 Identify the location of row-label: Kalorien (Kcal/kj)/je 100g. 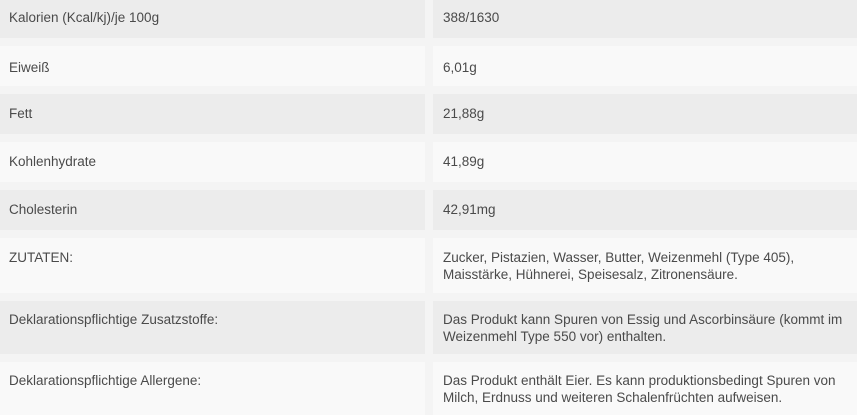
(212, 19).